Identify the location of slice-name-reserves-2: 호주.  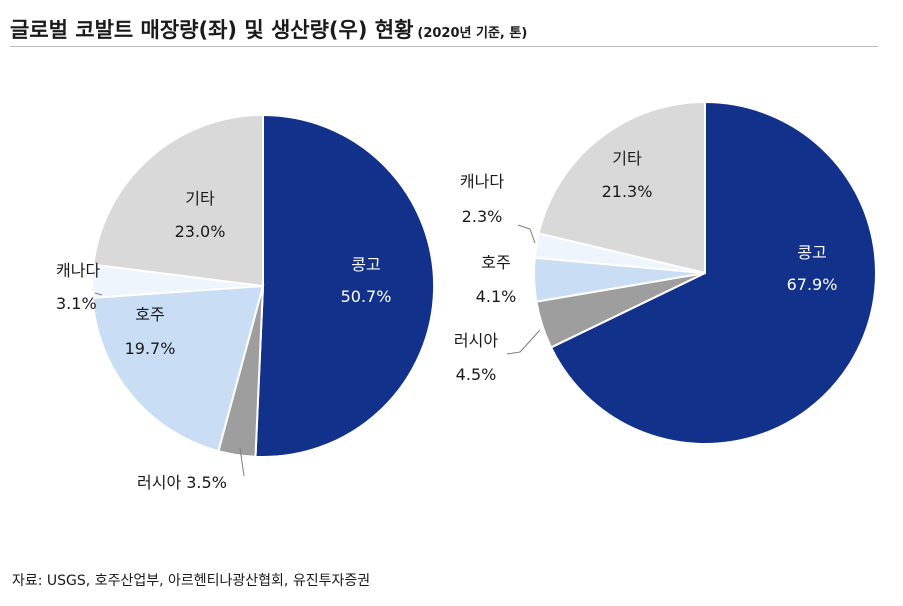
(149, 314).